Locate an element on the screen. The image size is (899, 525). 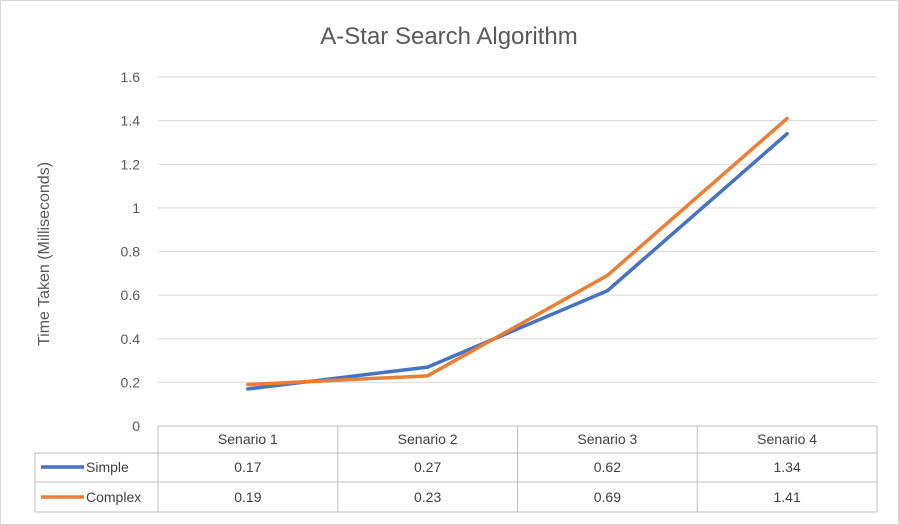
y-tick-label: 1.2 is located at coordinates (131, 164).